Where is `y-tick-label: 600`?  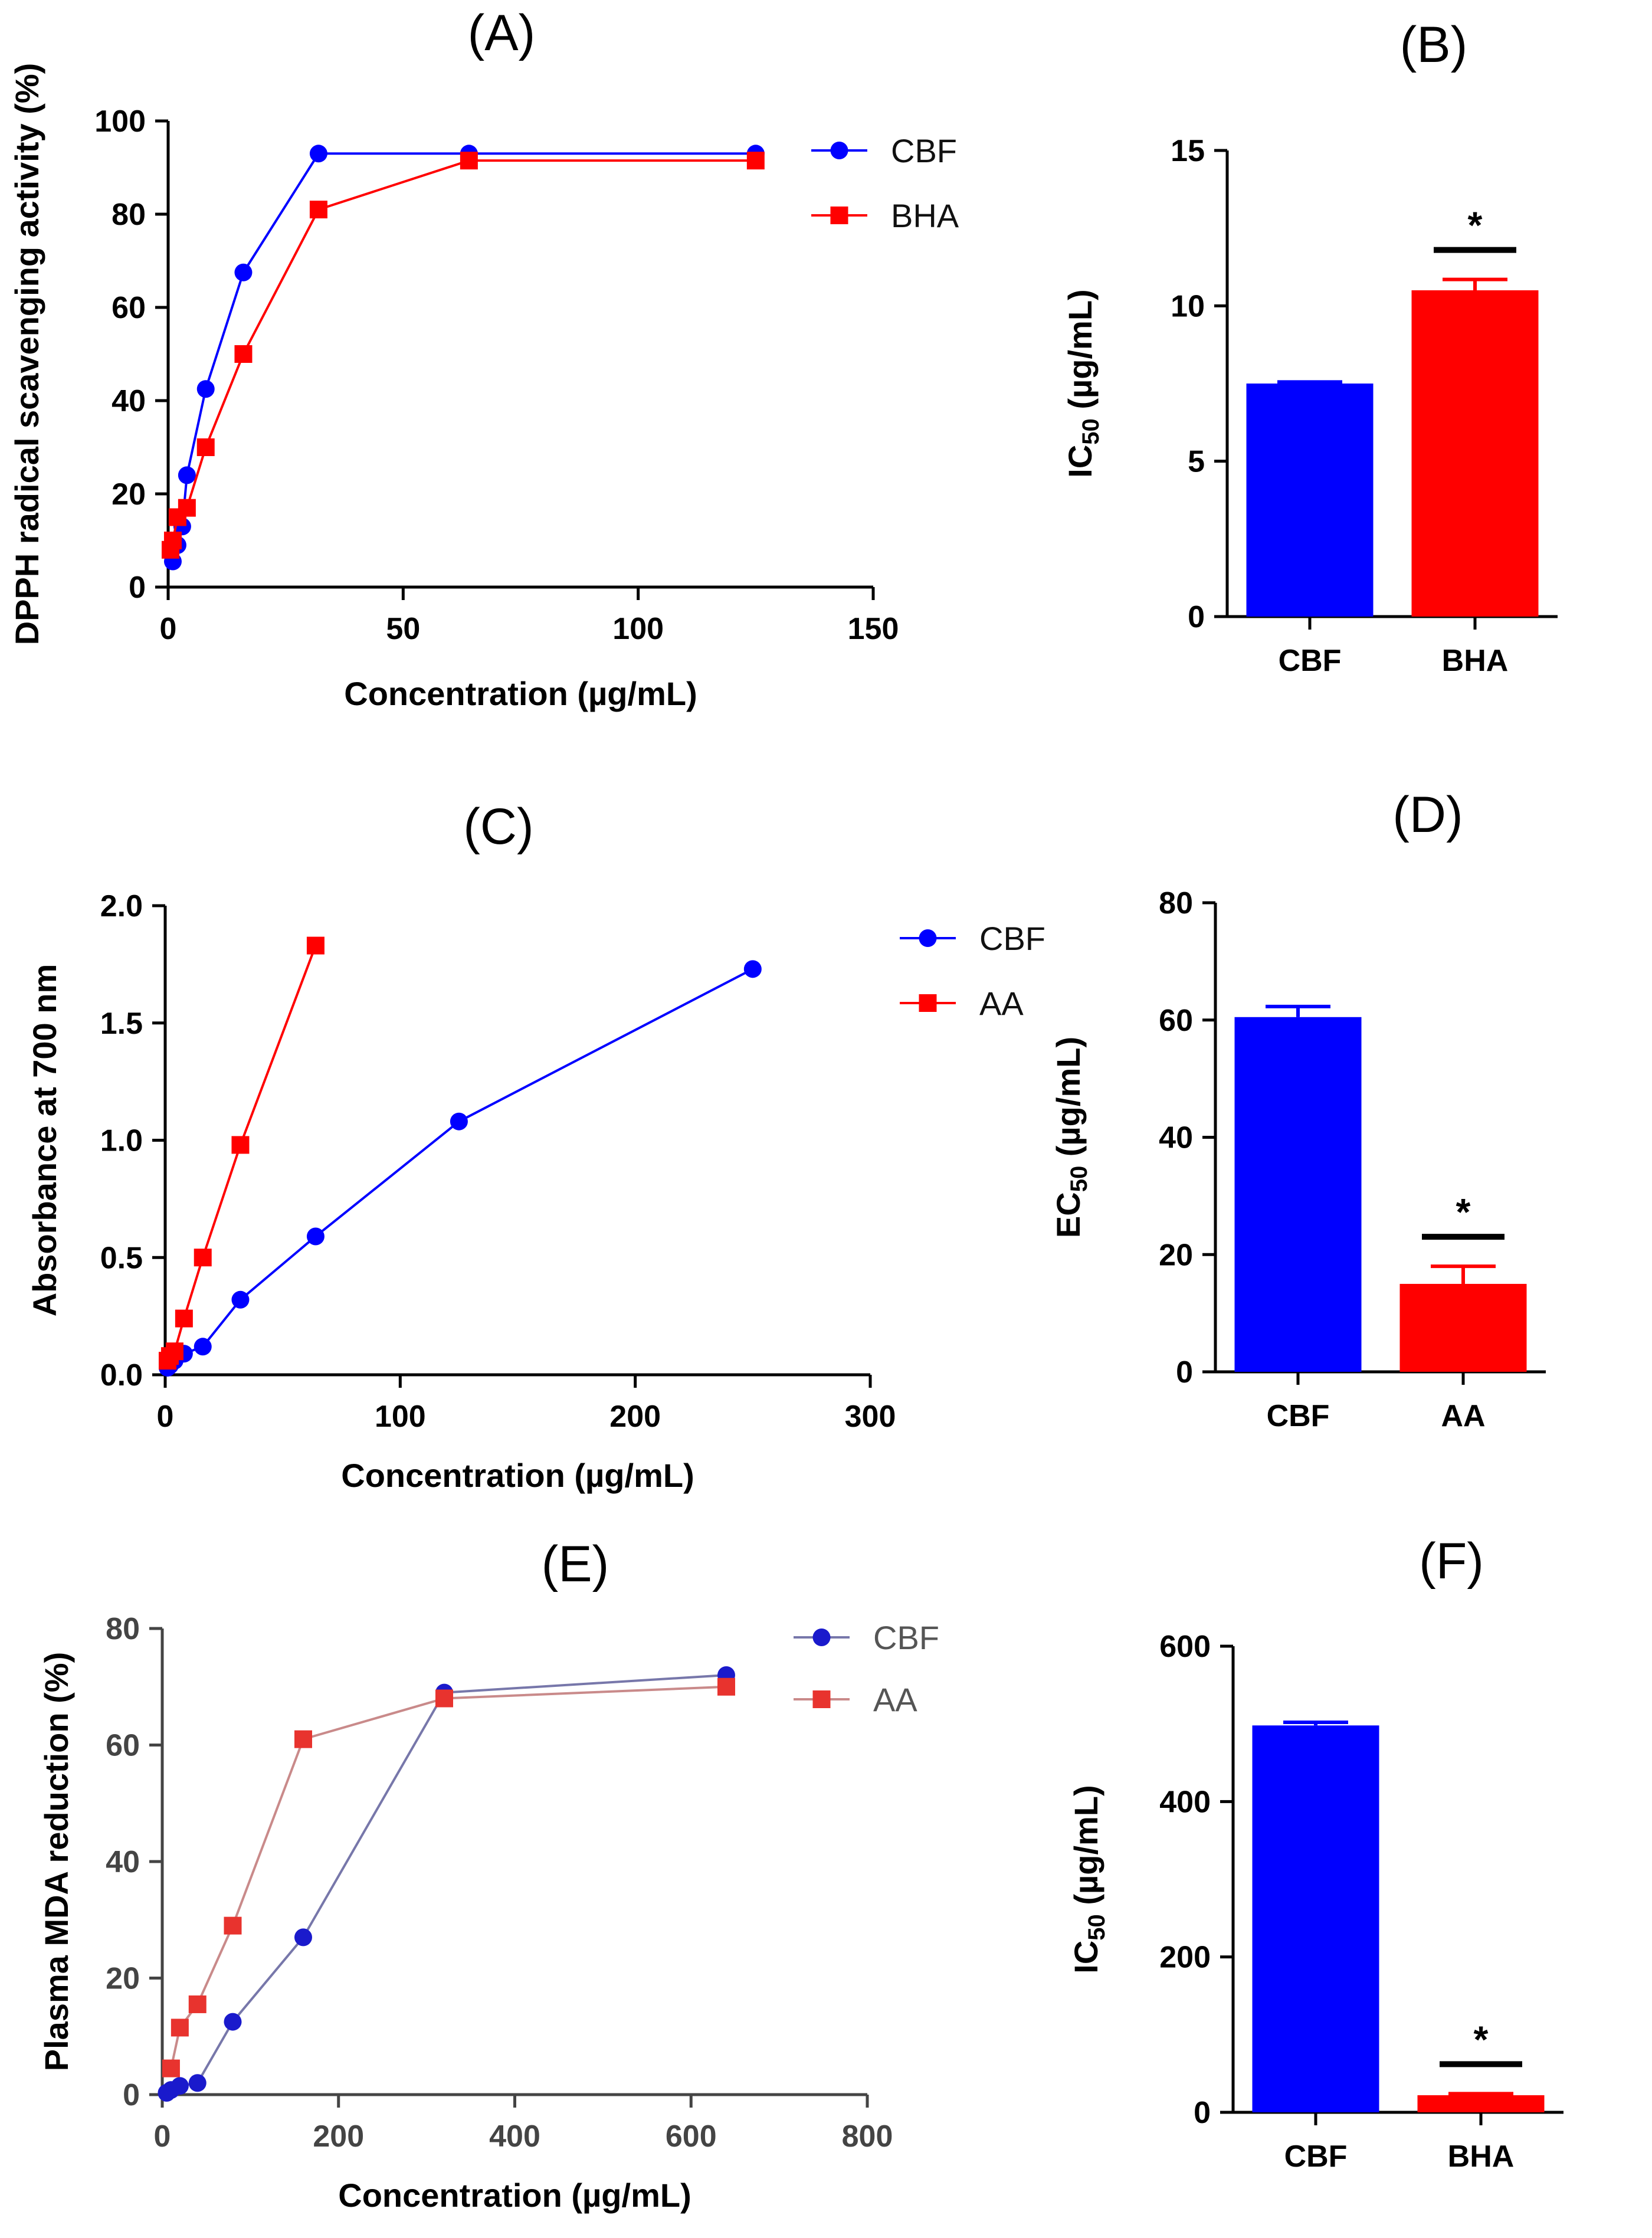
y-tick-label: 600 is located at coordinates (1185, 1647).